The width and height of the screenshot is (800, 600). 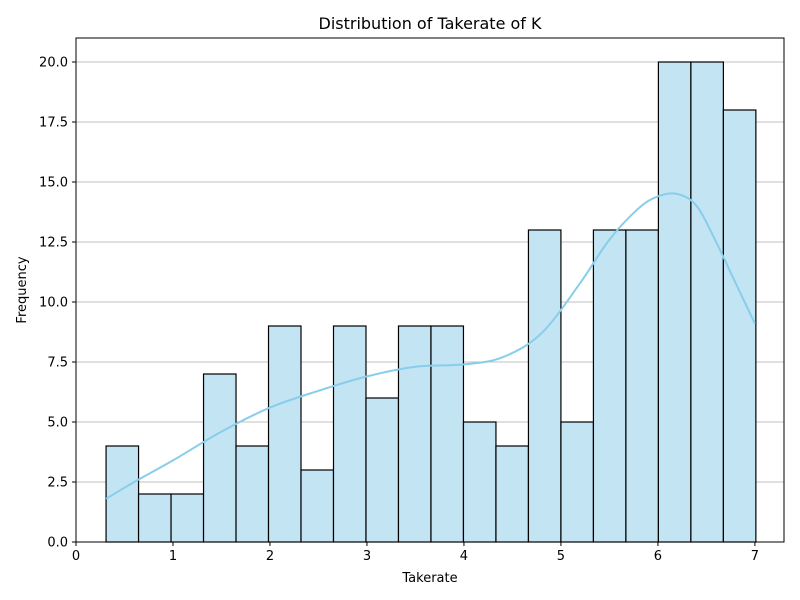 What do you see at coordinates (431, 23) in the screenshot?
I see `chart-title: Distribution of Takerate of K` at bounding box center [431, 23].